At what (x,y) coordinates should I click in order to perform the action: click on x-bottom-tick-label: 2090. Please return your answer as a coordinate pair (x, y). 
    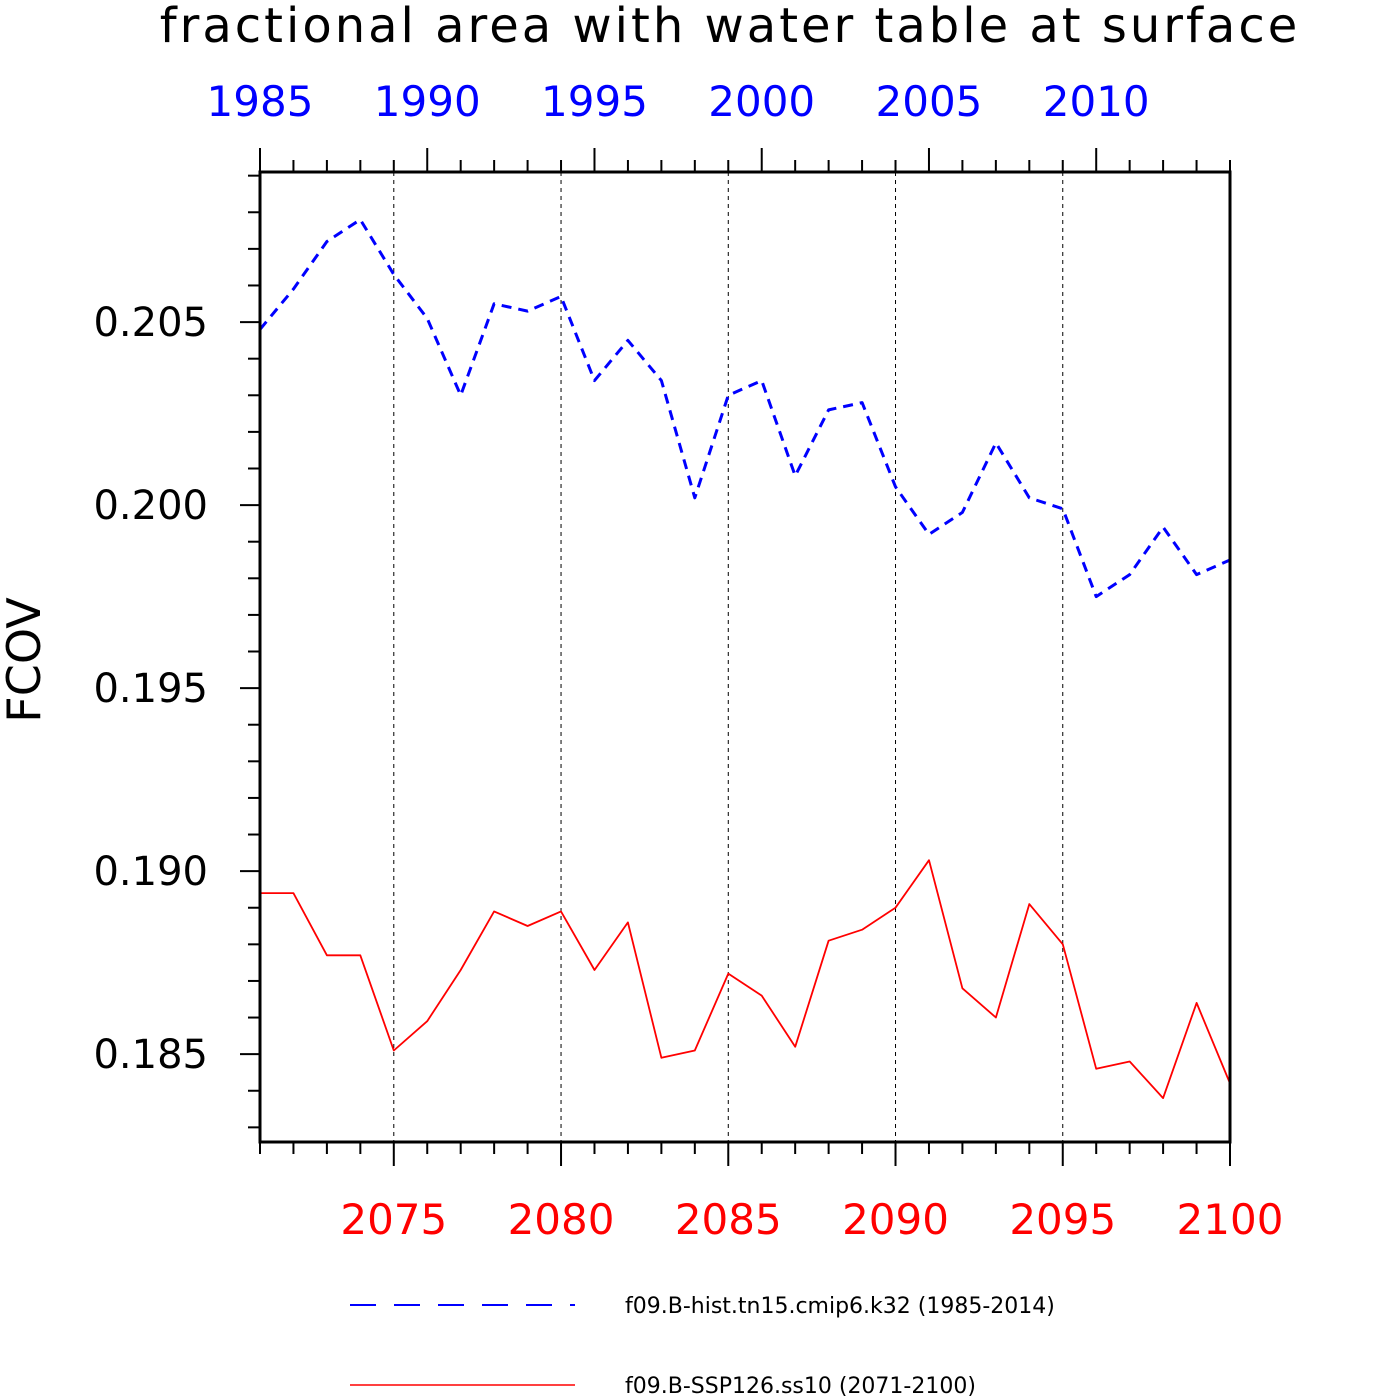
    Looking at the image, I should click on (895, 1219).